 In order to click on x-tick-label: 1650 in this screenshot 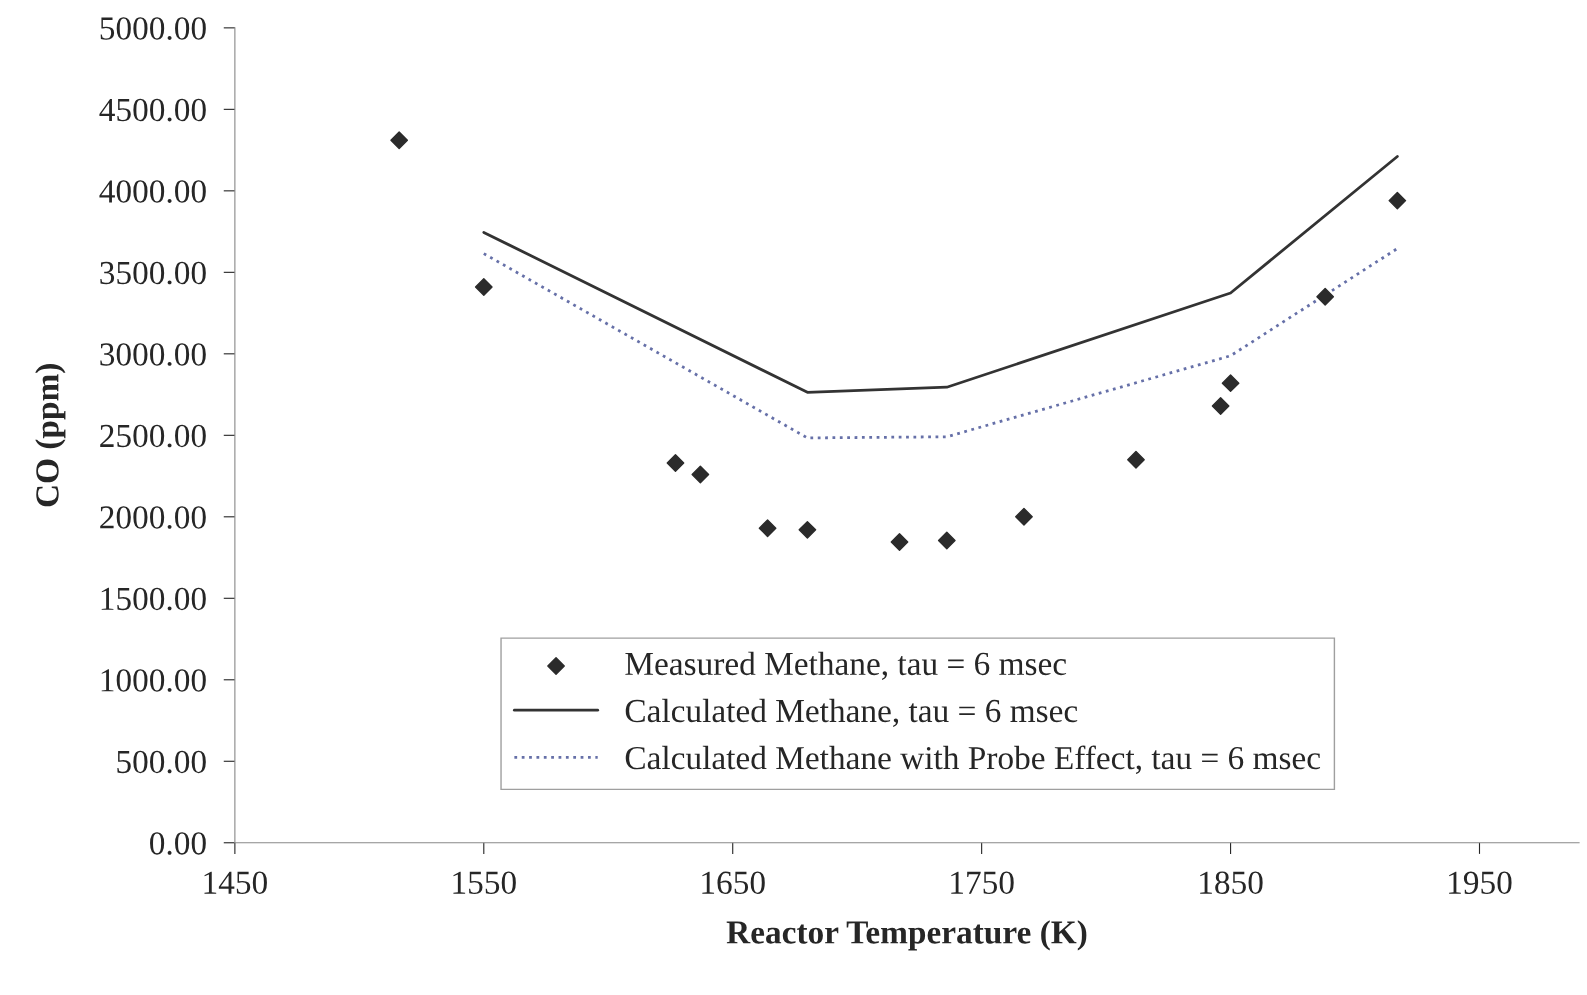, I will do `click(733, 882)`.